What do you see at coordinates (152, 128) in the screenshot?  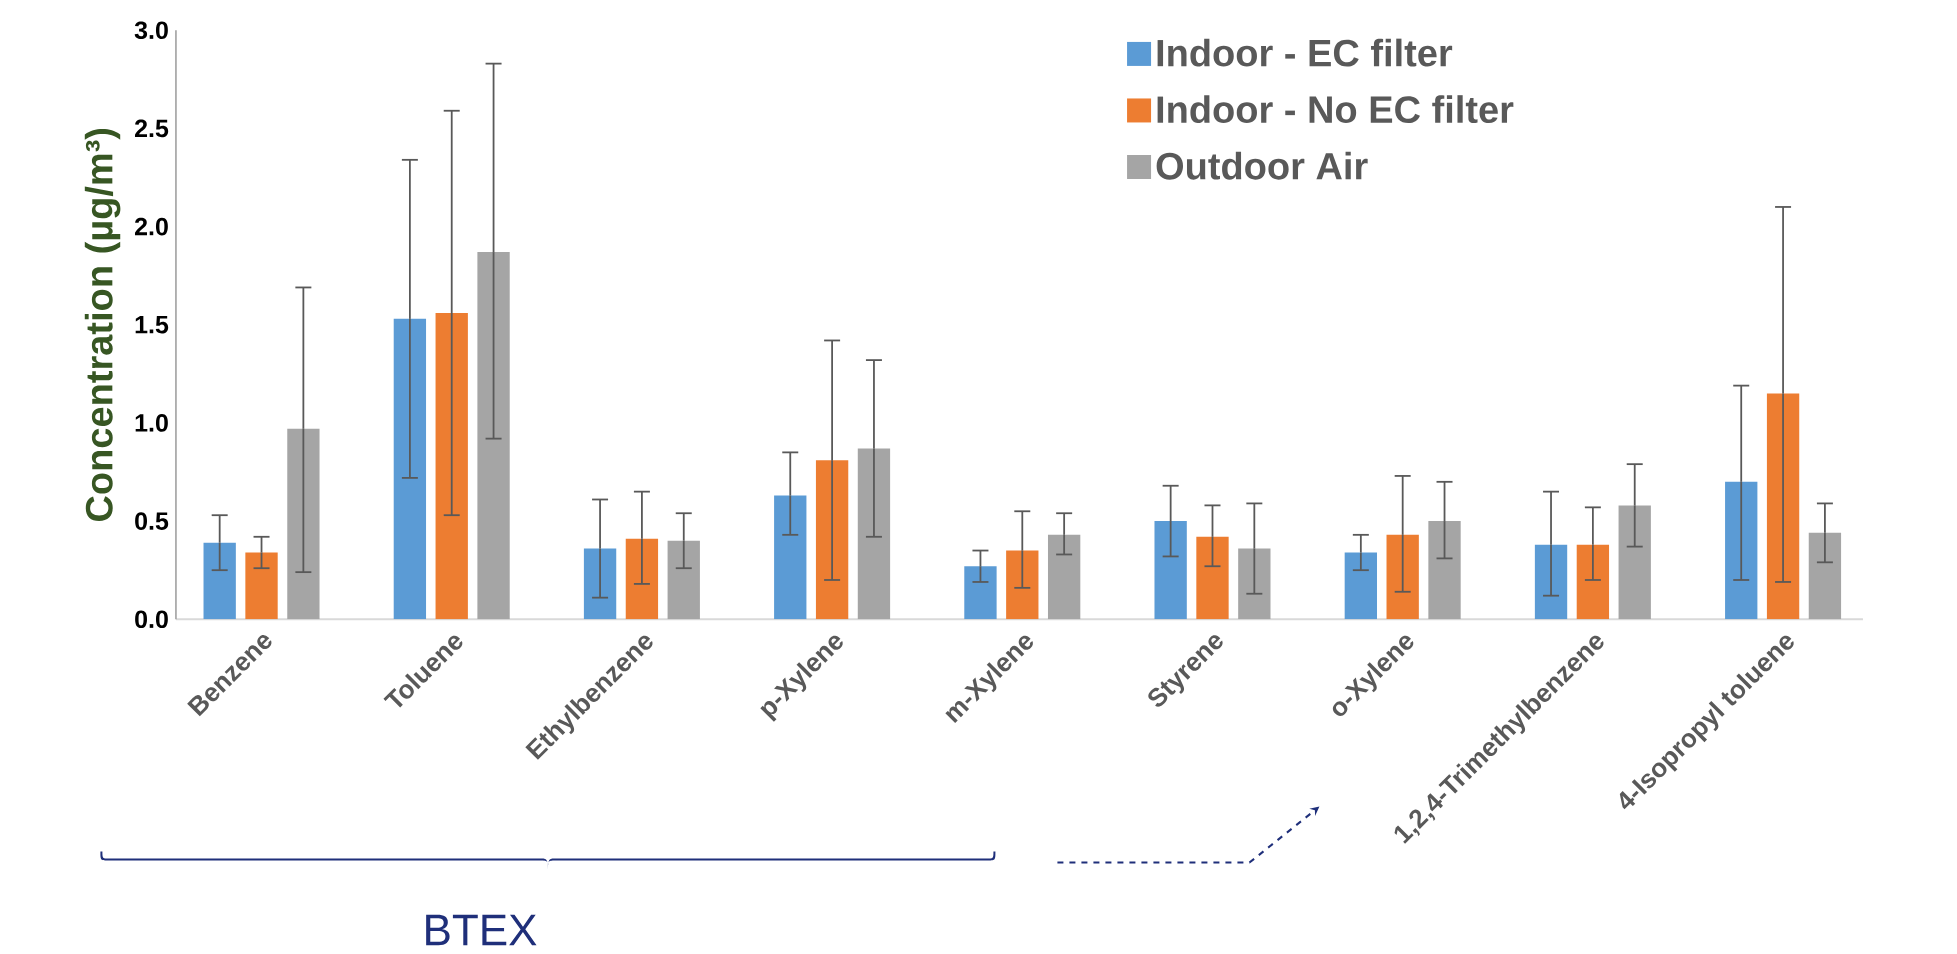 I see `y-tick-label: 2.5` at bounding box center [152, 128].